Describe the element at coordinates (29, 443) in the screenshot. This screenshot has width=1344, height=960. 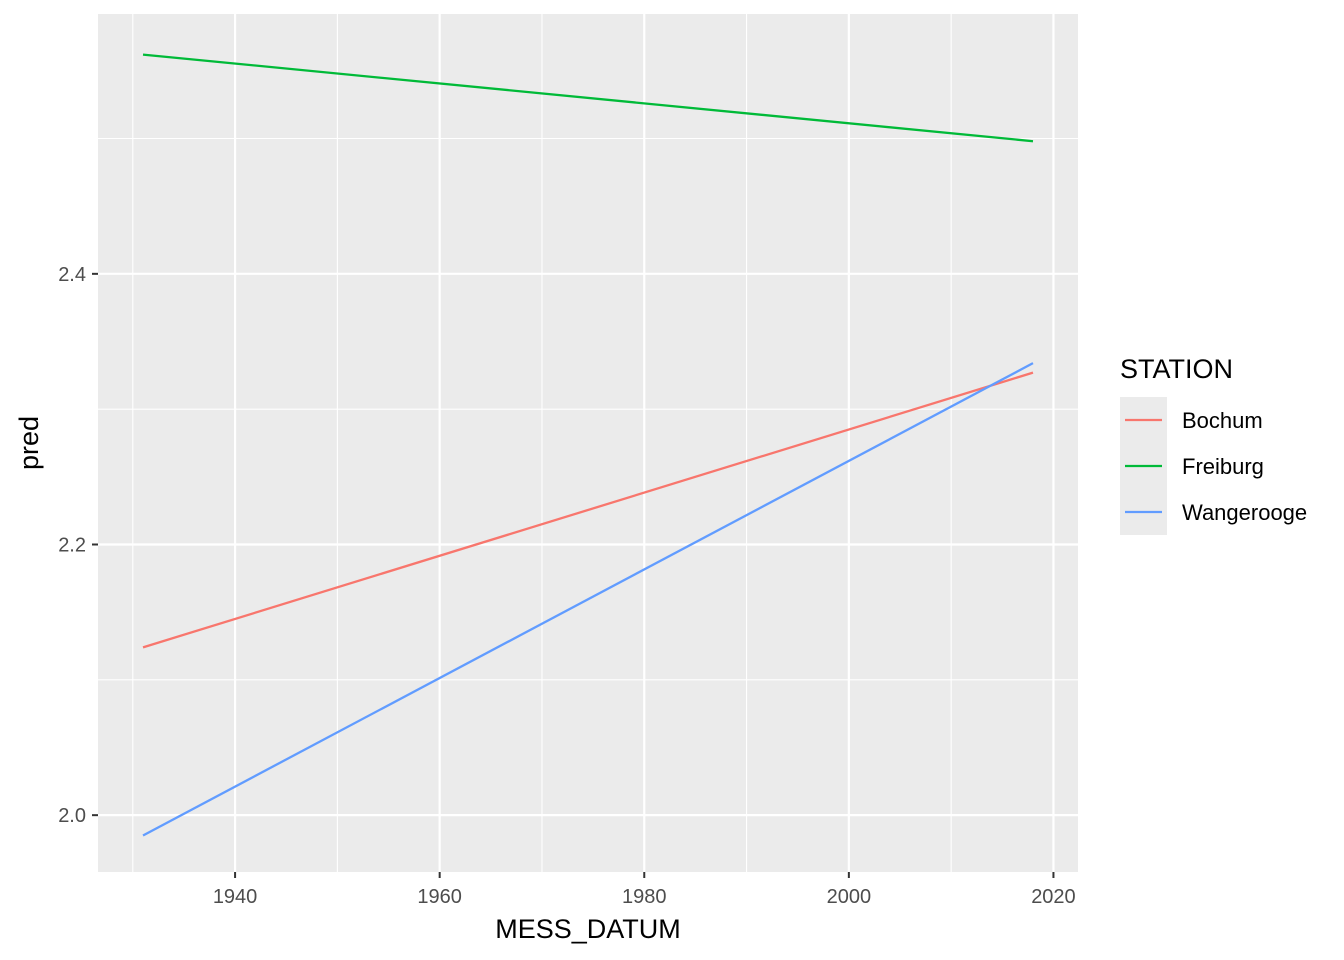
I see `y-axis-title: pred` at that location.